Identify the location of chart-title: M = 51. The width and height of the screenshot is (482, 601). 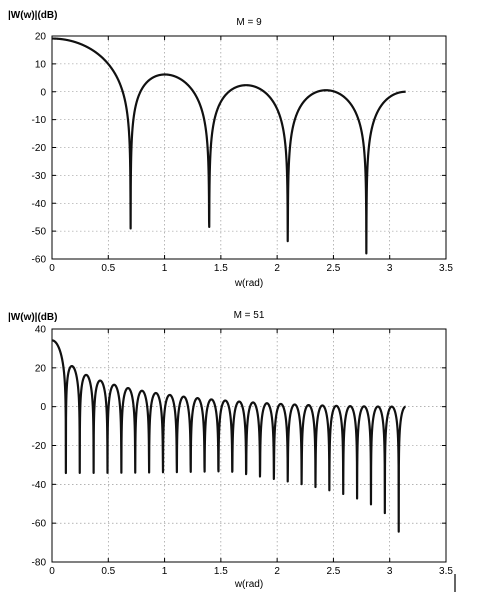
(249, 315).